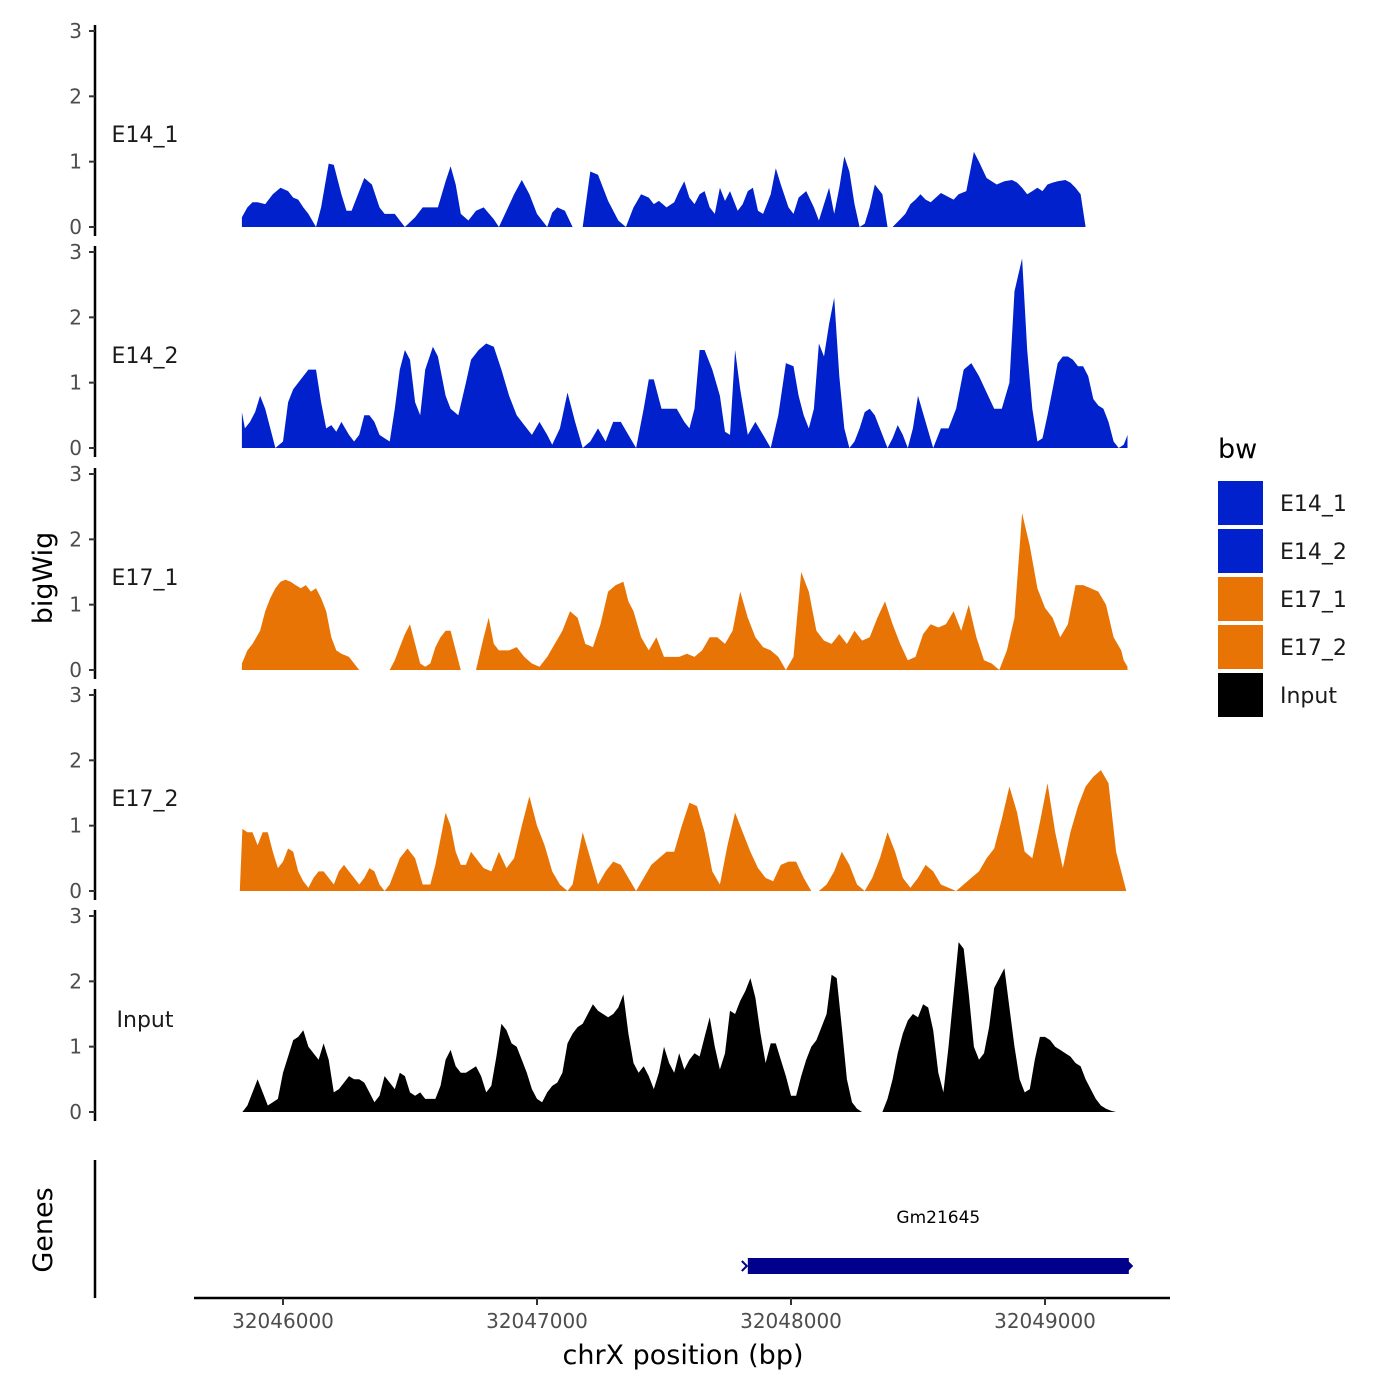 This screenshot has width=1400, height=1400. I want to click on x-axis: 32046000 32047000 32048000 32049000, so click(682, 1314).